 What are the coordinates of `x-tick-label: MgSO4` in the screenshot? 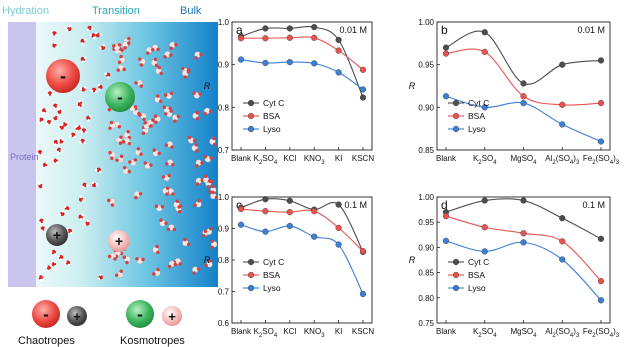 It's located at (523, 160).